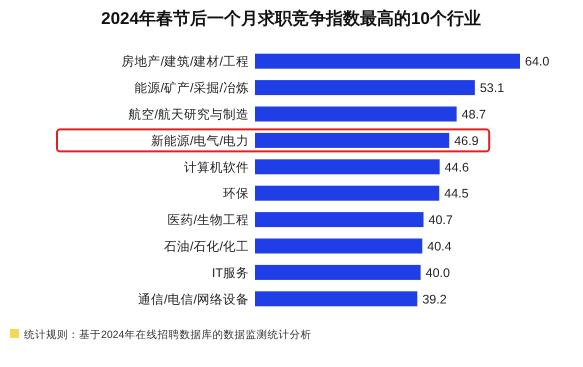 Image resolution: width=583 pixels, height=367 pixels. What do you see at coordinates (457, 167) in the screenshot?
I see `data-label: 44.6` at bounding box center [457, 167].